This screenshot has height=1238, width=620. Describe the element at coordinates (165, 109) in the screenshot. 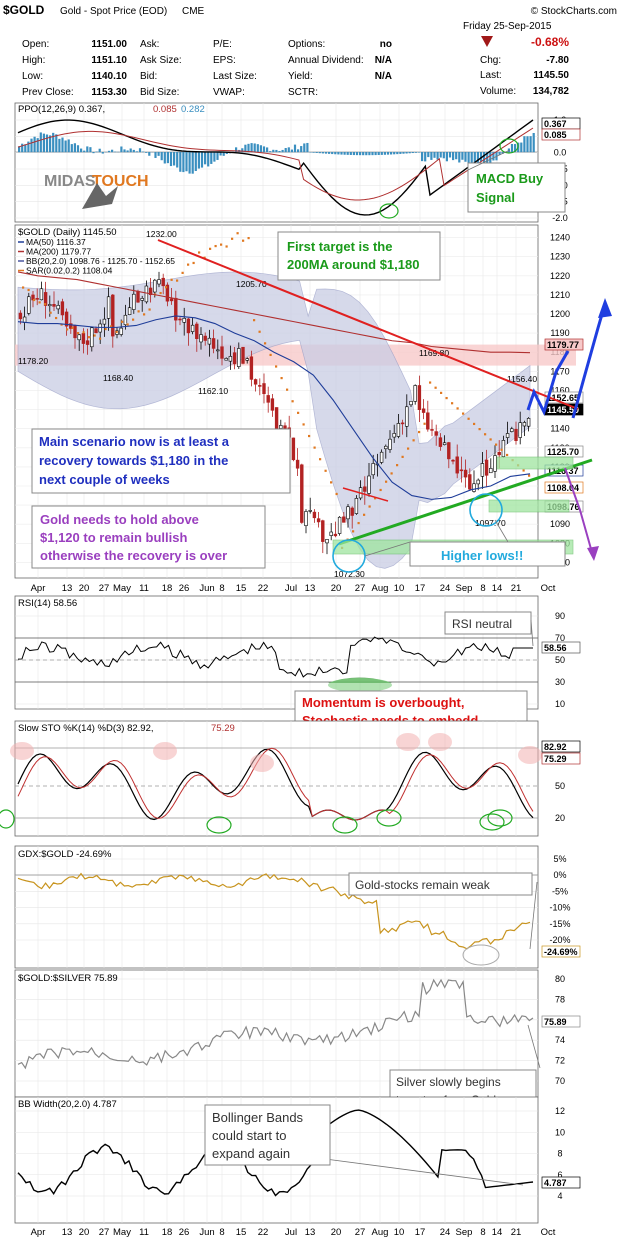

I see `ppo-value-2: 0.085` at that location.